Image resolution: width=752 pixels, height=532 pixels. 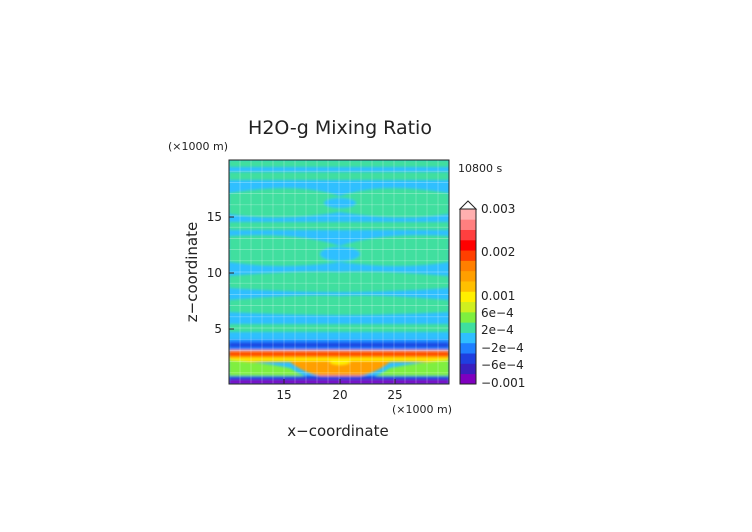 What do you see at coordinates (422, 409) in the screenshot?
I see `x-axis-unit: (×1000 m)` at bounding box center [422, 409].